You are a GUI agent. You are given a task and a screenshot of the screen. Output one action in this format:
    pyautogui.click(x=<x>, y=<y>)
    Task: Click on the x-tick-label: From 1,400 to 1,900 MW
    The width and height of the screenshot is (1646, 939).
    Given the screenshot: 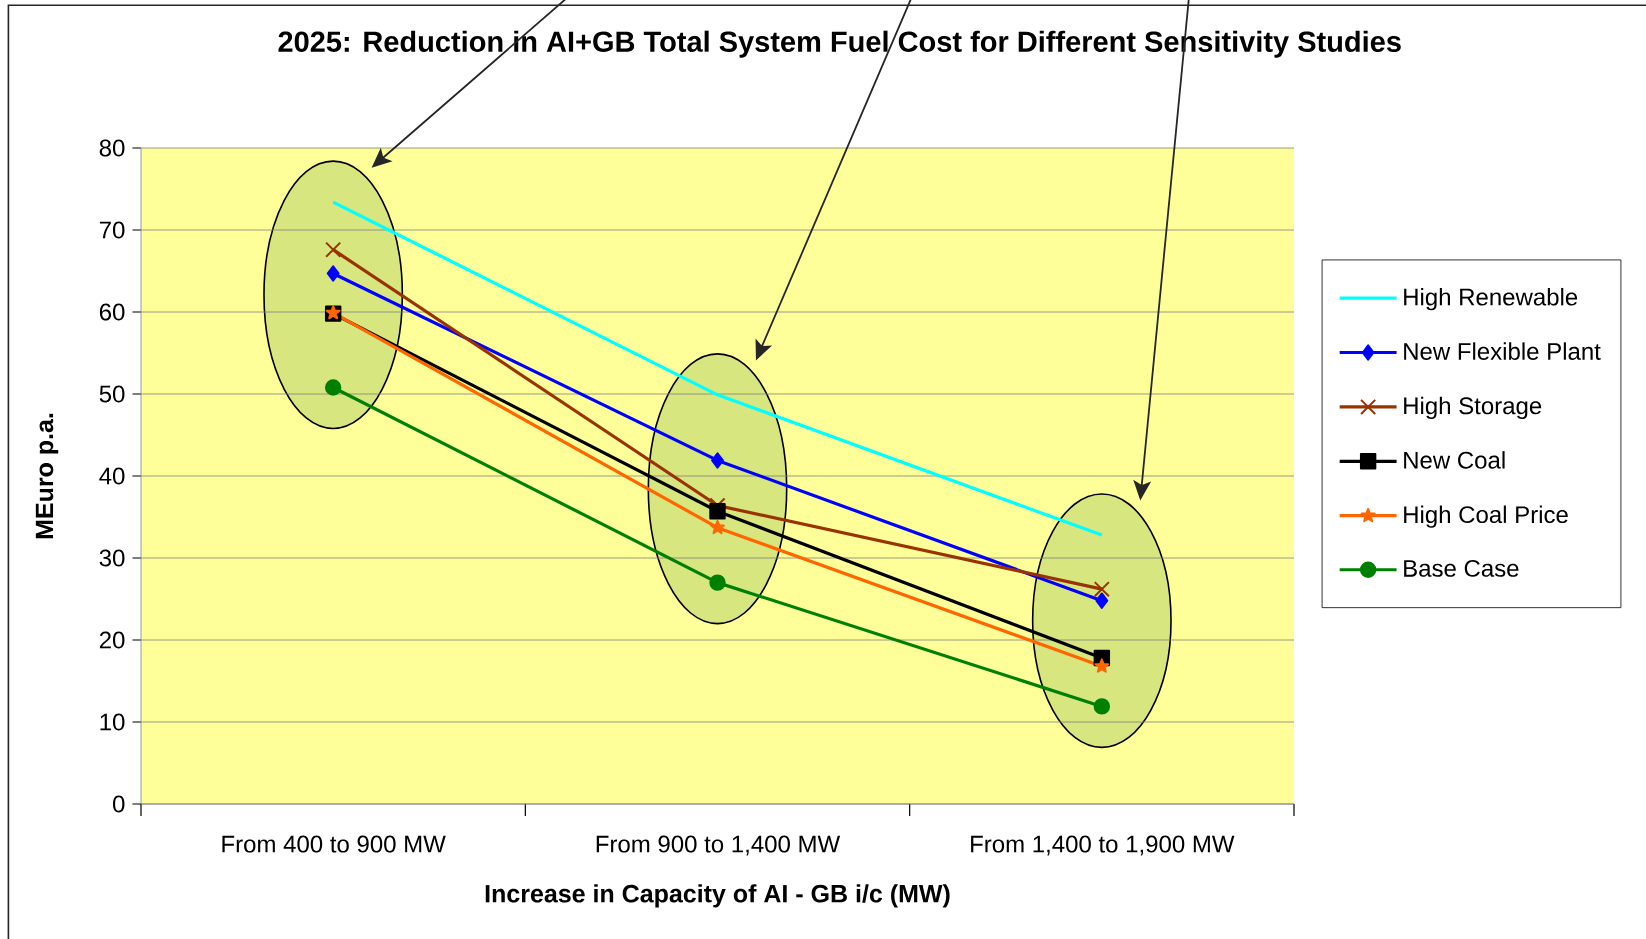 What is the action you would take?
    pyautogui.click(x=1103, y=845)
    